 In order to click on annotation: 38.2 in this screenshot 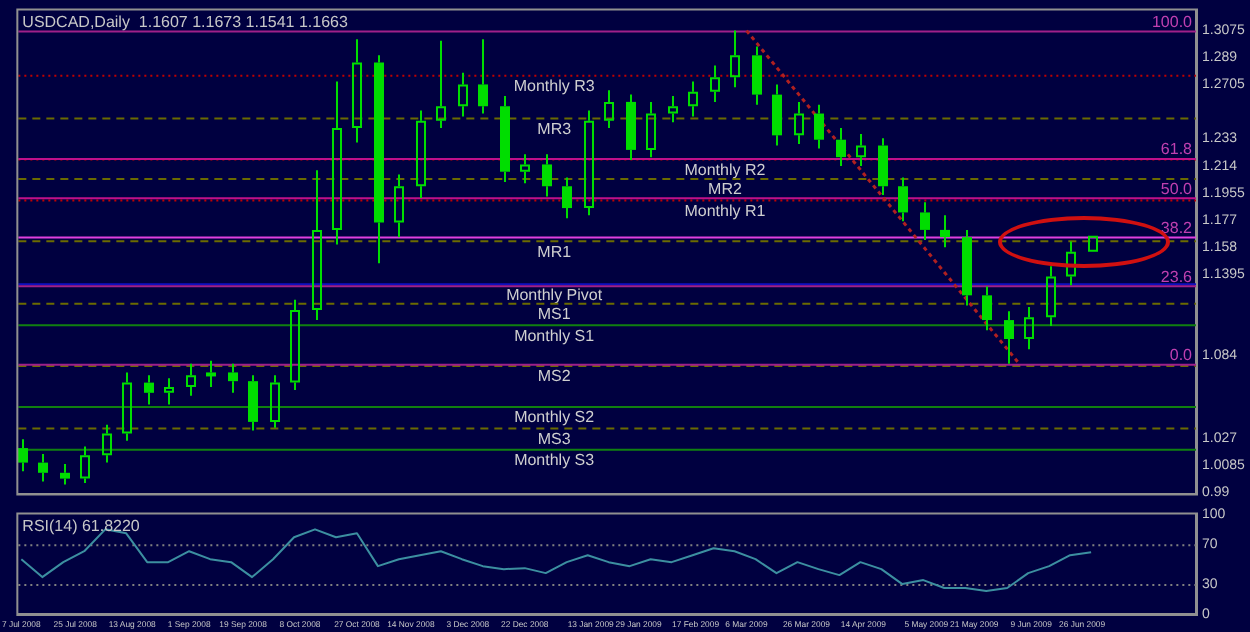, I will do `click(1177, 227)`.